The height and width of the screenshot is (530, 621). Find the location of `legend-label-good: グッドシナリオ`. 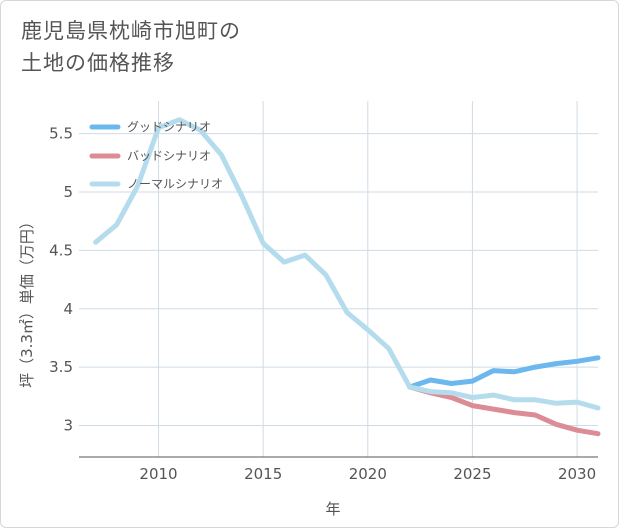

legend-label-good: グッドシナリオ is located at coordinates (169, 127).